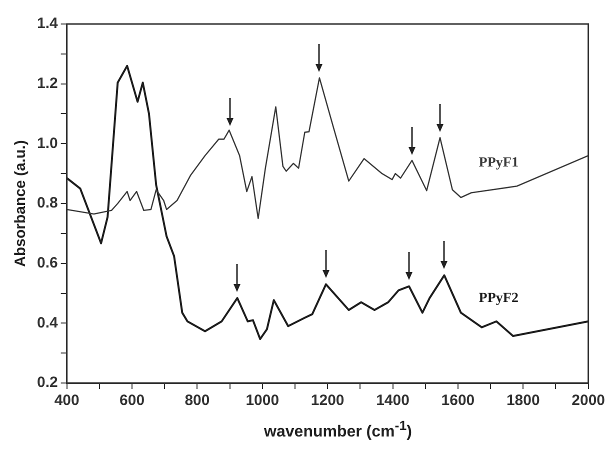  Describe the element at coordinates (393, 401) in the screenshot. I see `x-tick-label: 1400` at that location.